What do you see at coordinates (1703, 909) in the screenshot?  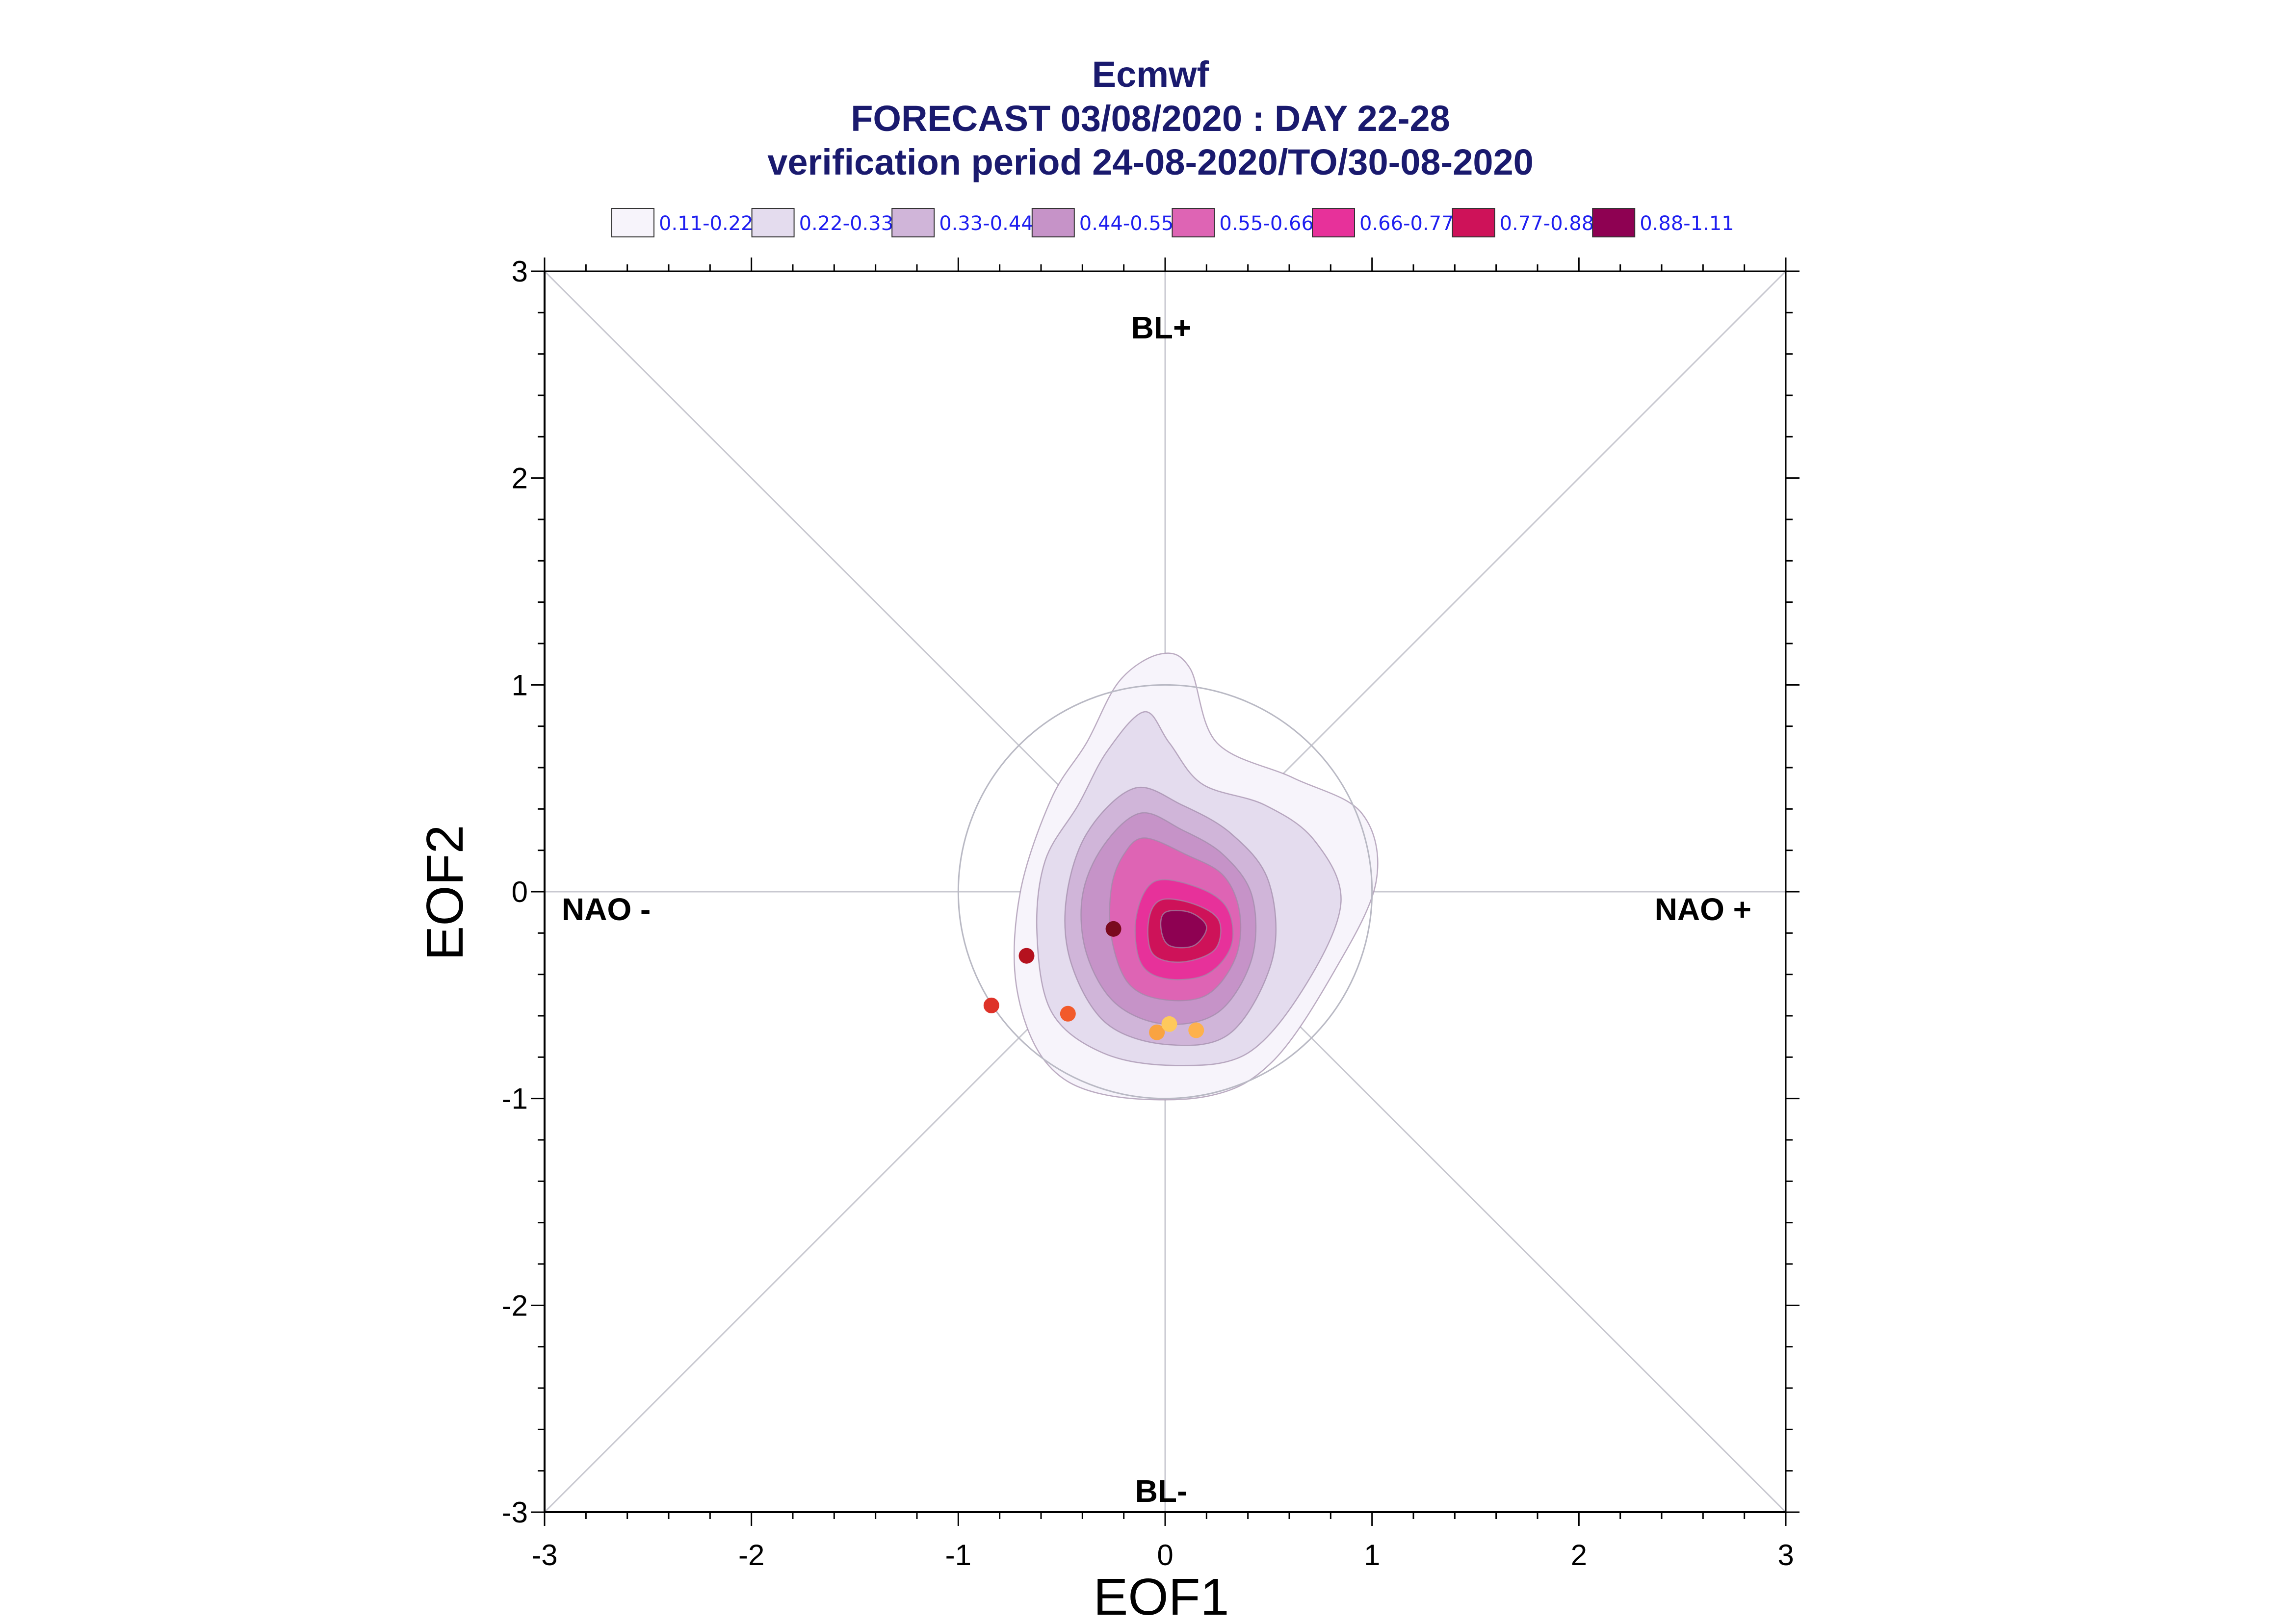 I see `annotation-nao-plus: NAO +` at bounding box center [1703, 909].